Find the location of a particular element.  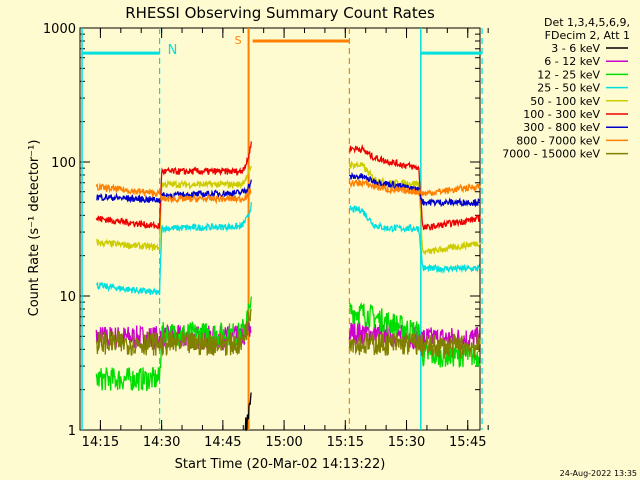

legend-label-7: 800 - 7000 keV is located at coordinates (558, 140).